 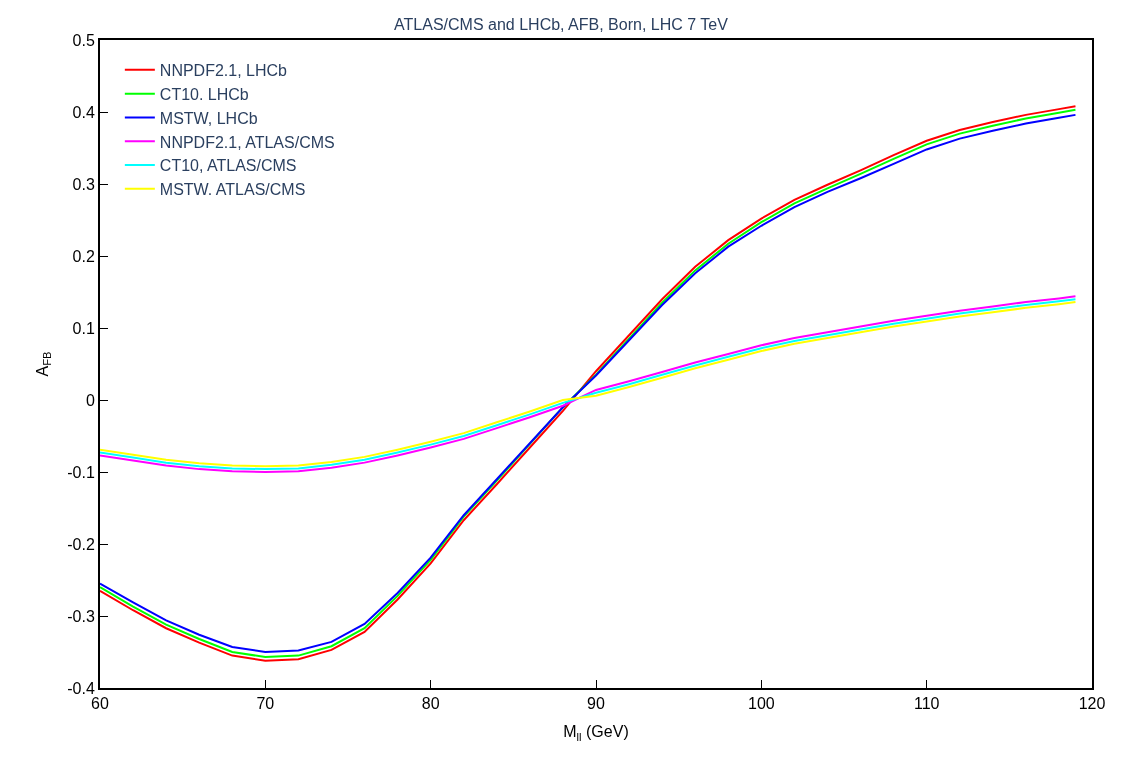 What do you see at coordinates (596, 704) in the screenshot?
I see `x-tick-label: 90` at bounding box center [596, 704].